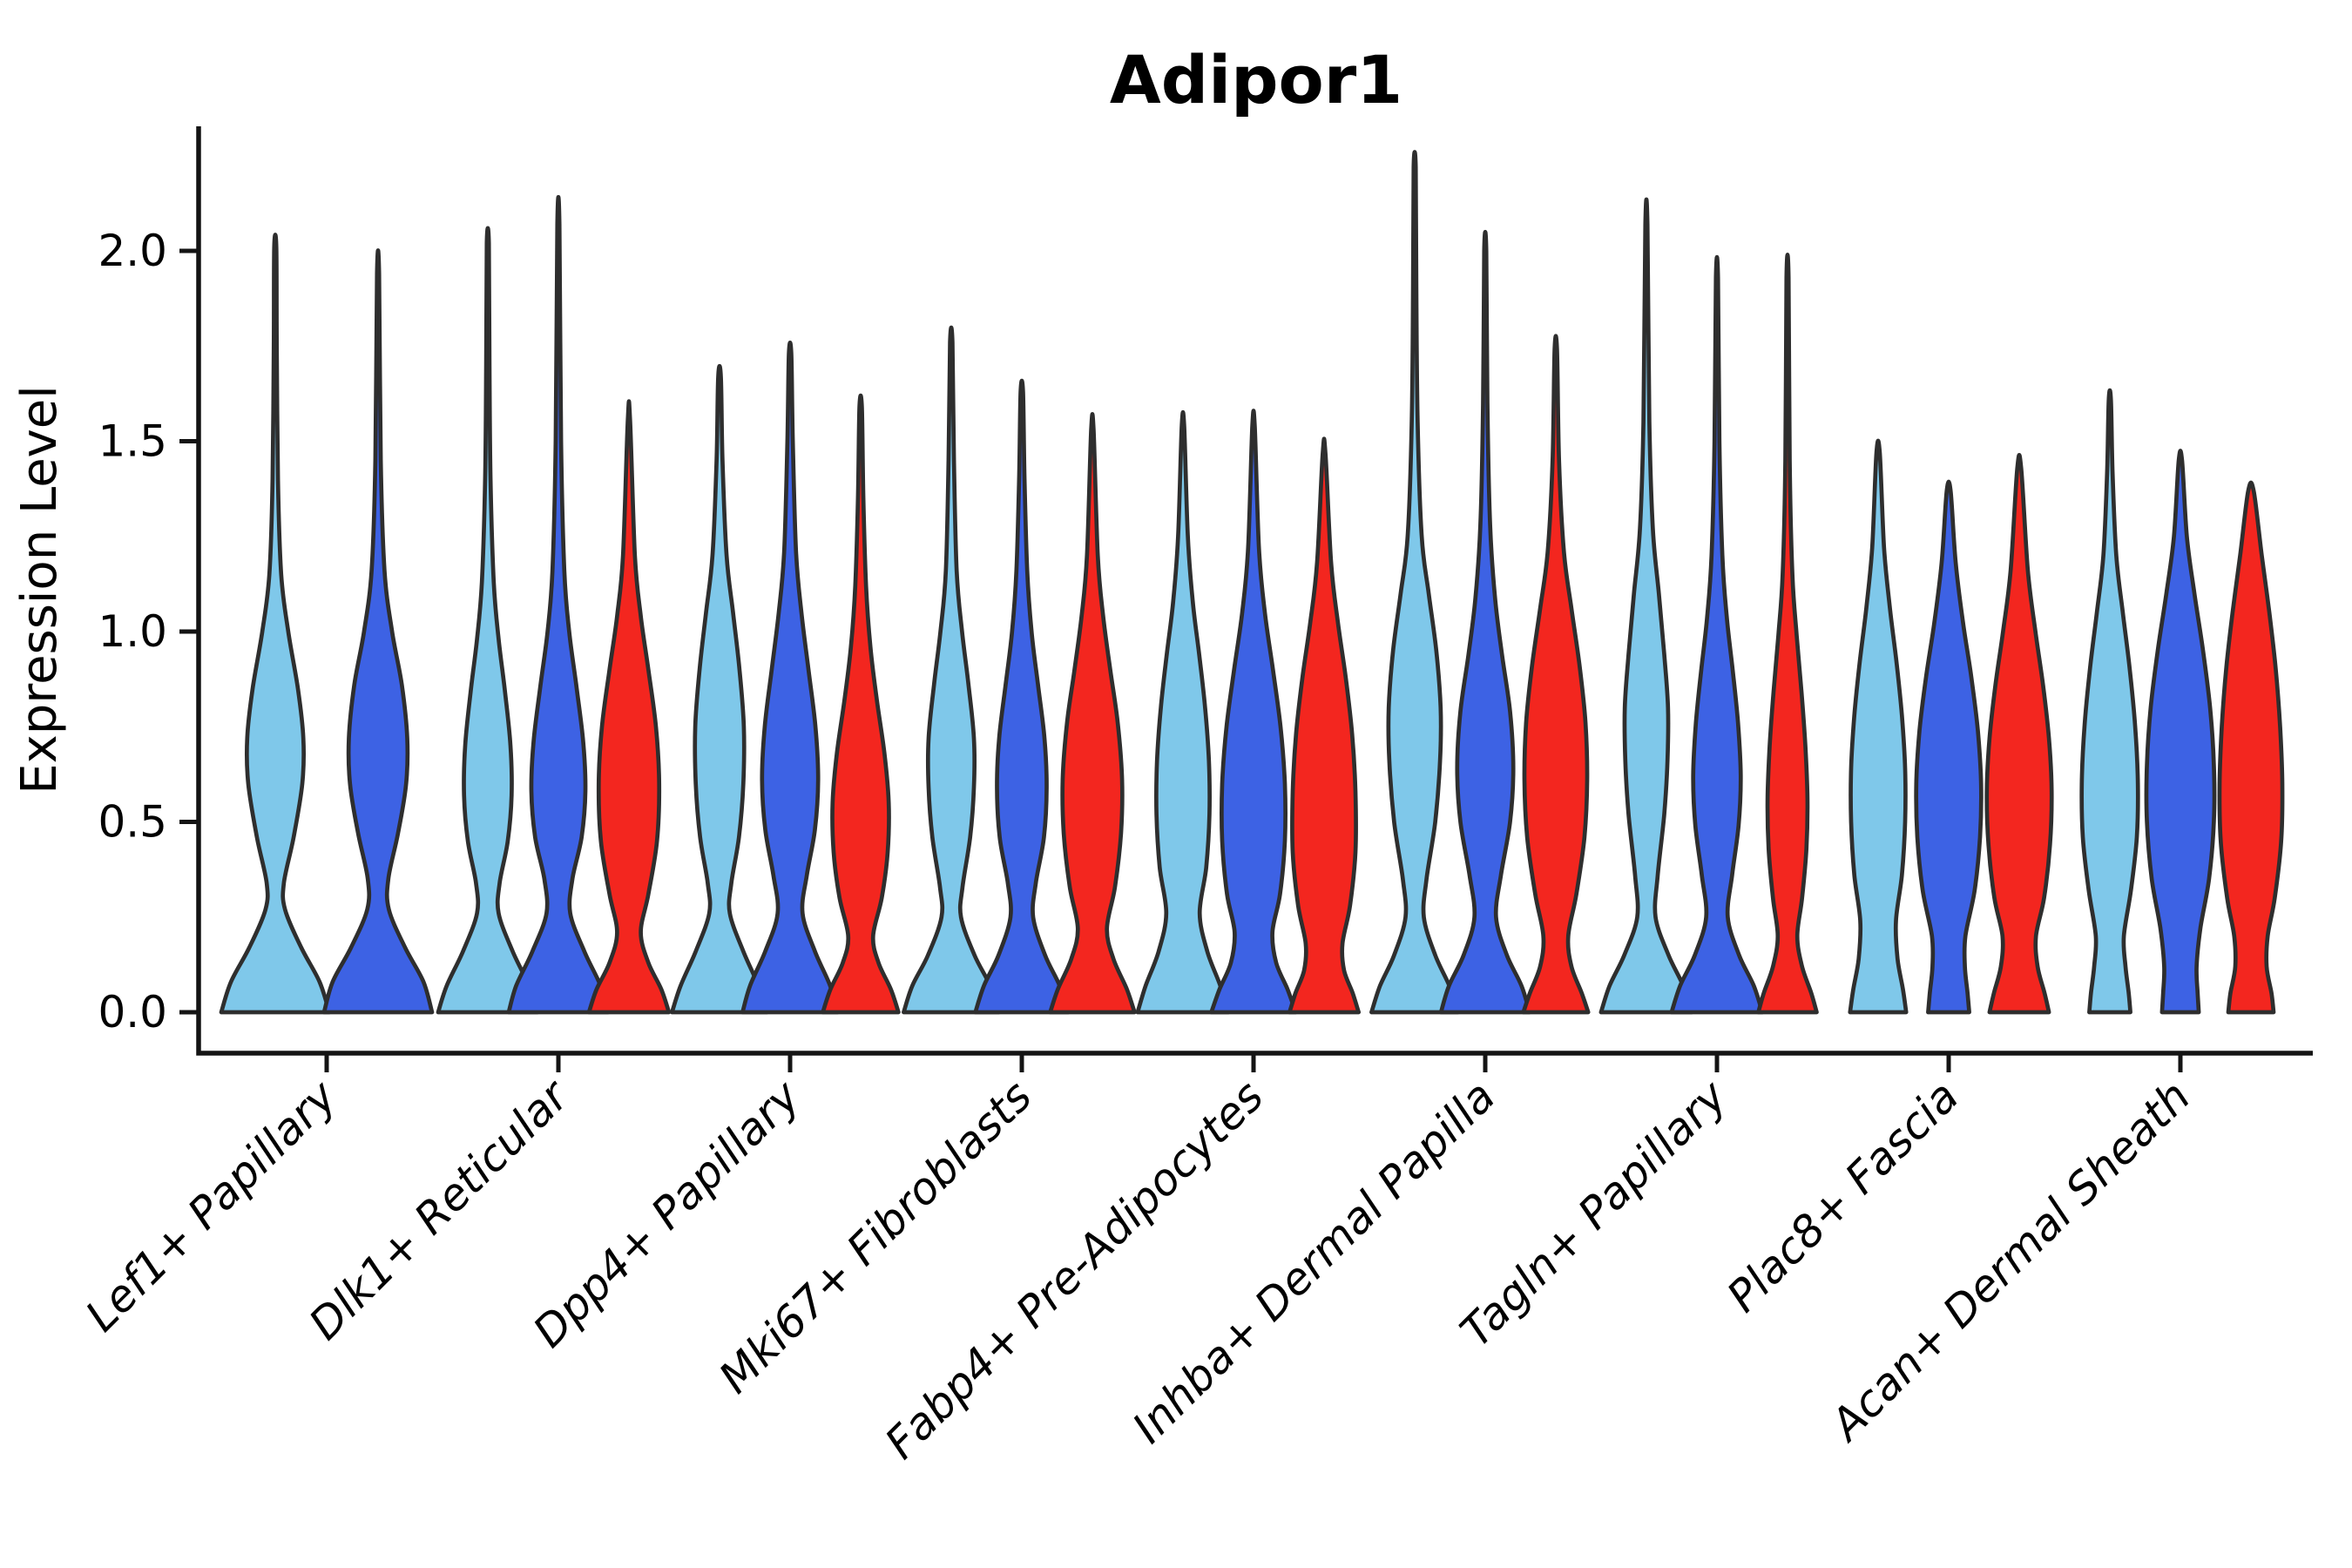 The image size is (2352, 1568). Describe the element at coordinates (559, 604) in the screenshot. I see `violin-2-royalblue` at that location.